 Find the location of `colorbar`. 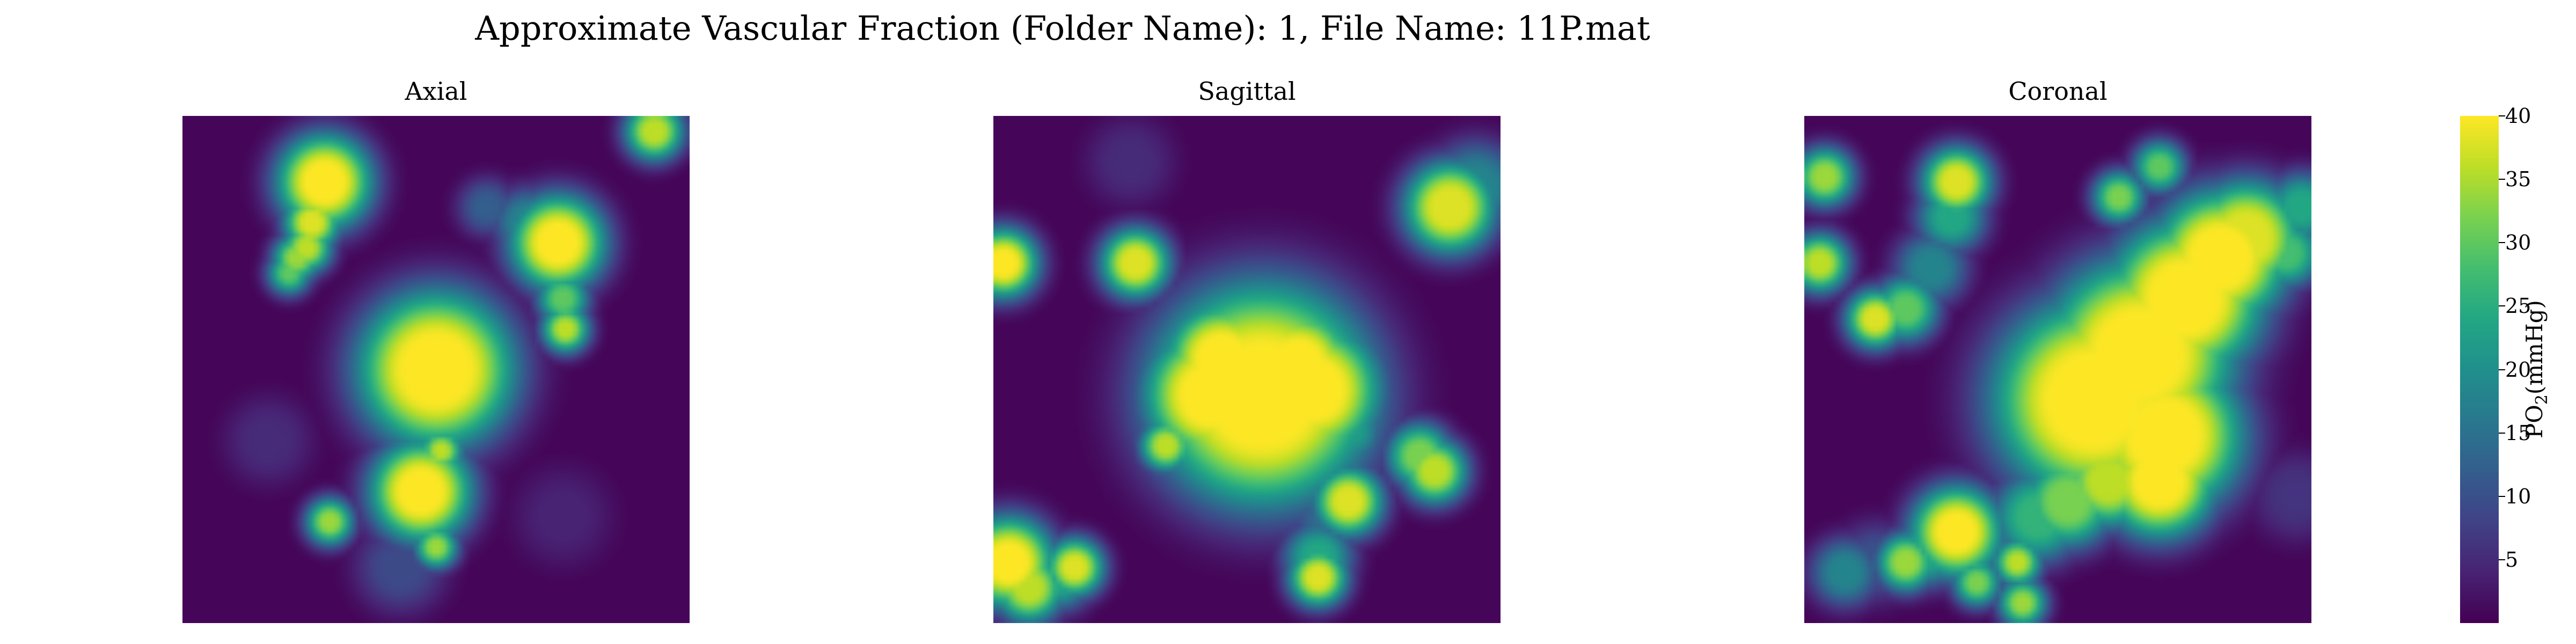

colorbar is located at coordinates (2479, 369).